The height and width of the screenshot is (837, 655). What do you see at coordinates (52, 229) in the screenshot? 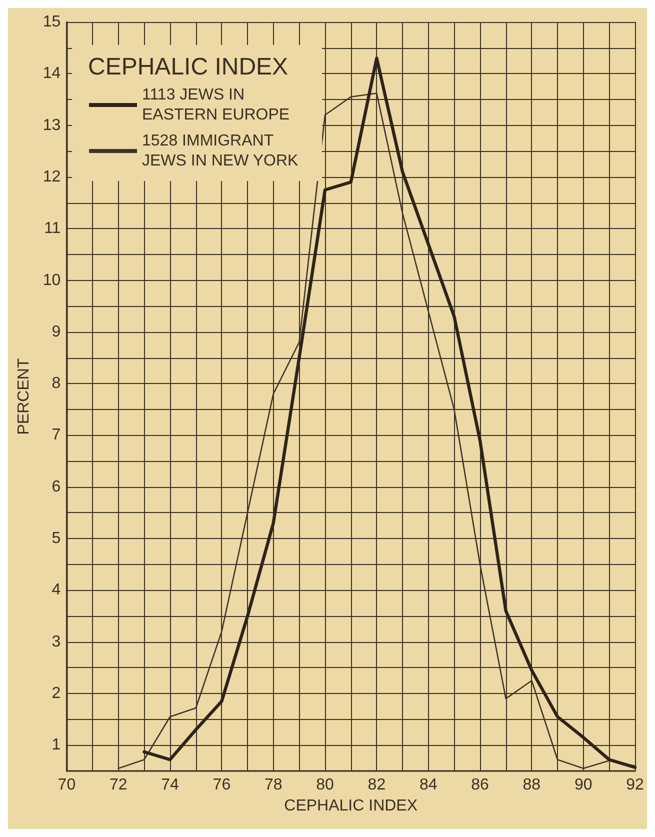
I see `y-tick-label: 11` at bounding box center [52, 229].